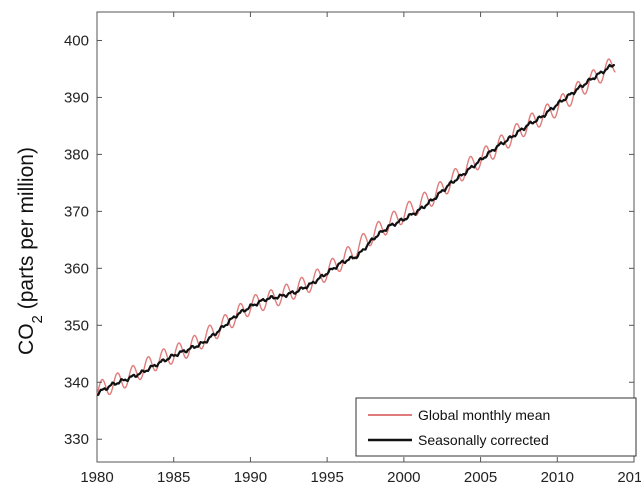 This screenshot has width=641, height=493. Describe the element at coordinates (484, 415) in the screenshot. I see `legend-label-monthly-mean: Global monthly mean` at that location.